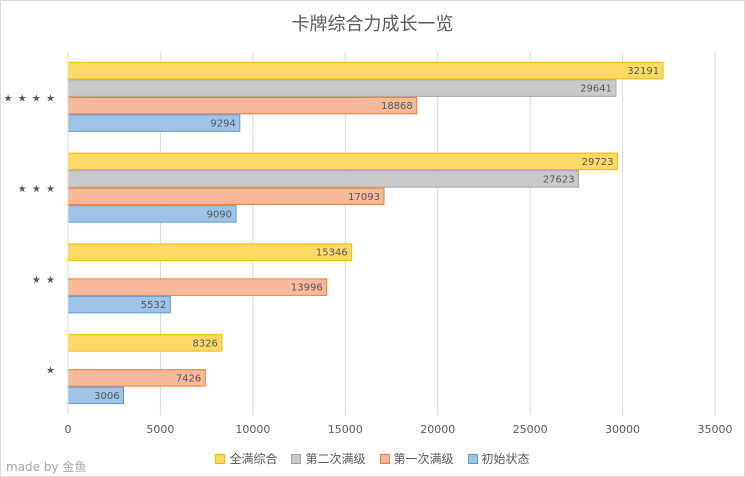 The width and height of the screenshot is (745, 477). What do you see at coordinates (643, 71) in the screenshot?
I see `data-label: 32191` at bounding box center [643, 71].